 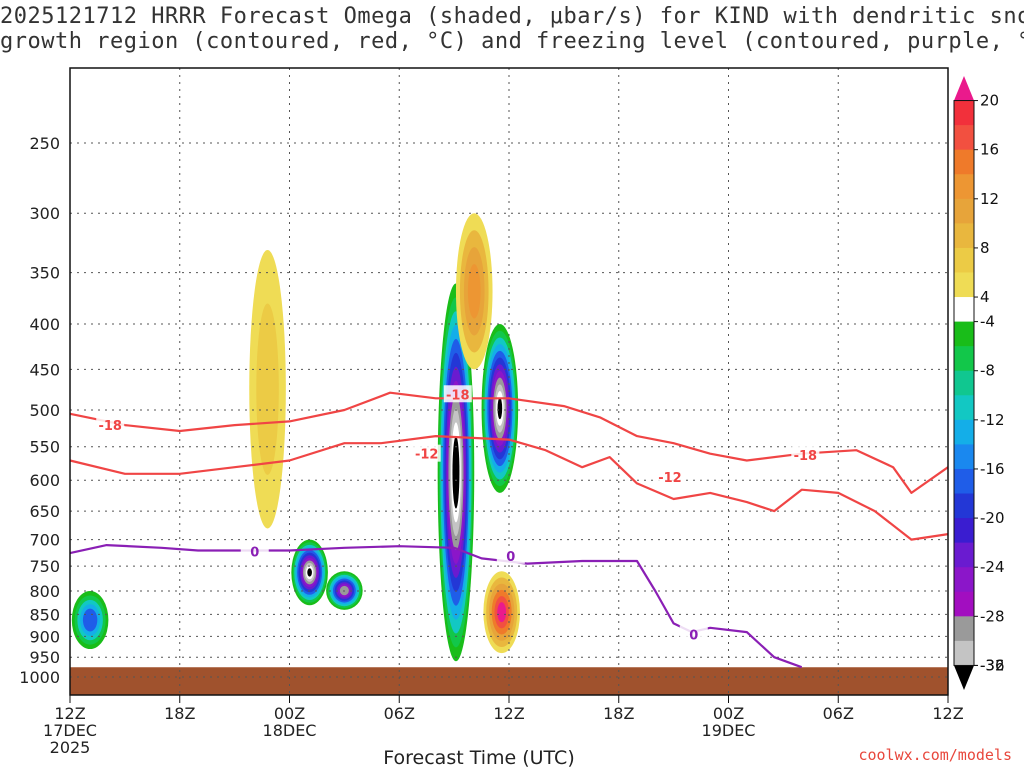 I want to click on colorbar-label-5: -4, so click(x=987, y=322).